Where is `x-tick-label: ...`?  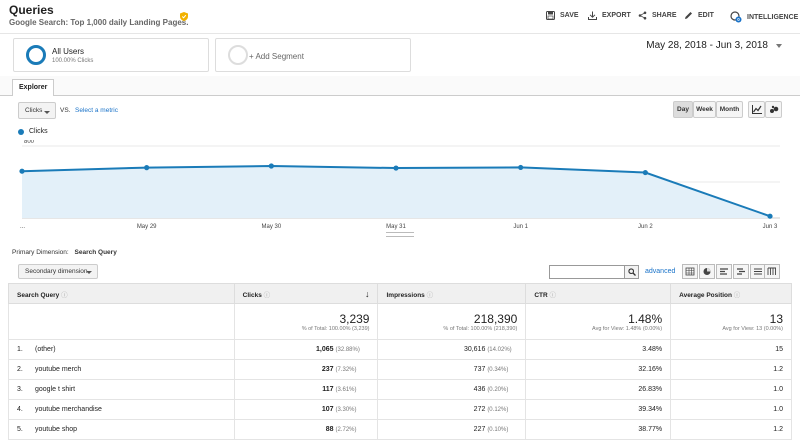
x-tick-label: ... is located at coordinates (22, 227).